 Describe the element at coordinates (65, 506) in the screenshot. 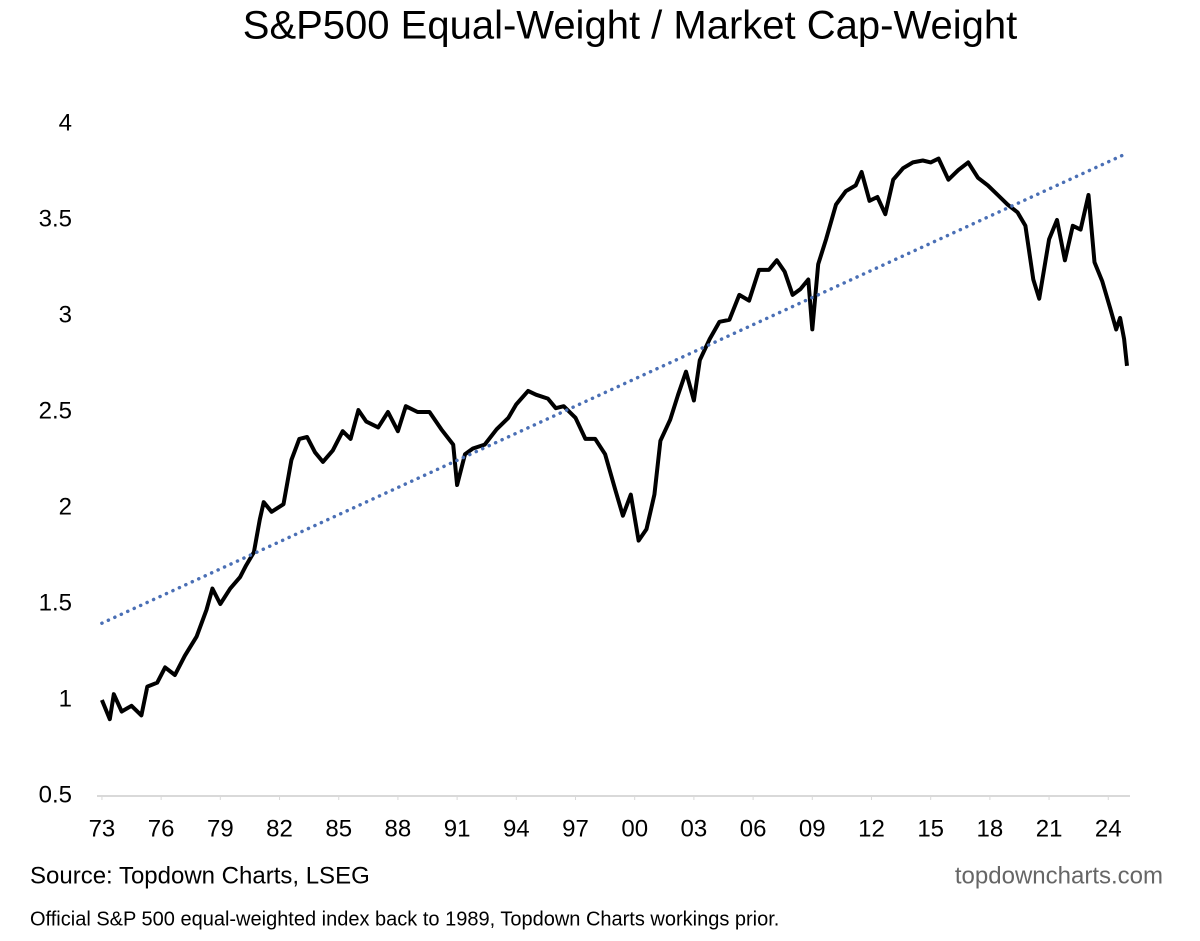

I see `y-tick-label: 2` at that location.